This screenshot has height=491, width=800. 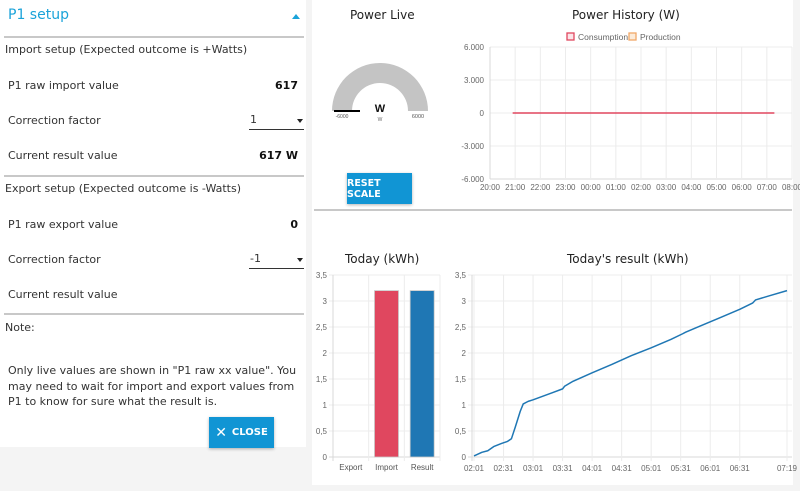 What do you see at coordinates (632, 36) in the screenshot?
I see `legend-swatch-production` at bounding box center [632, 36].